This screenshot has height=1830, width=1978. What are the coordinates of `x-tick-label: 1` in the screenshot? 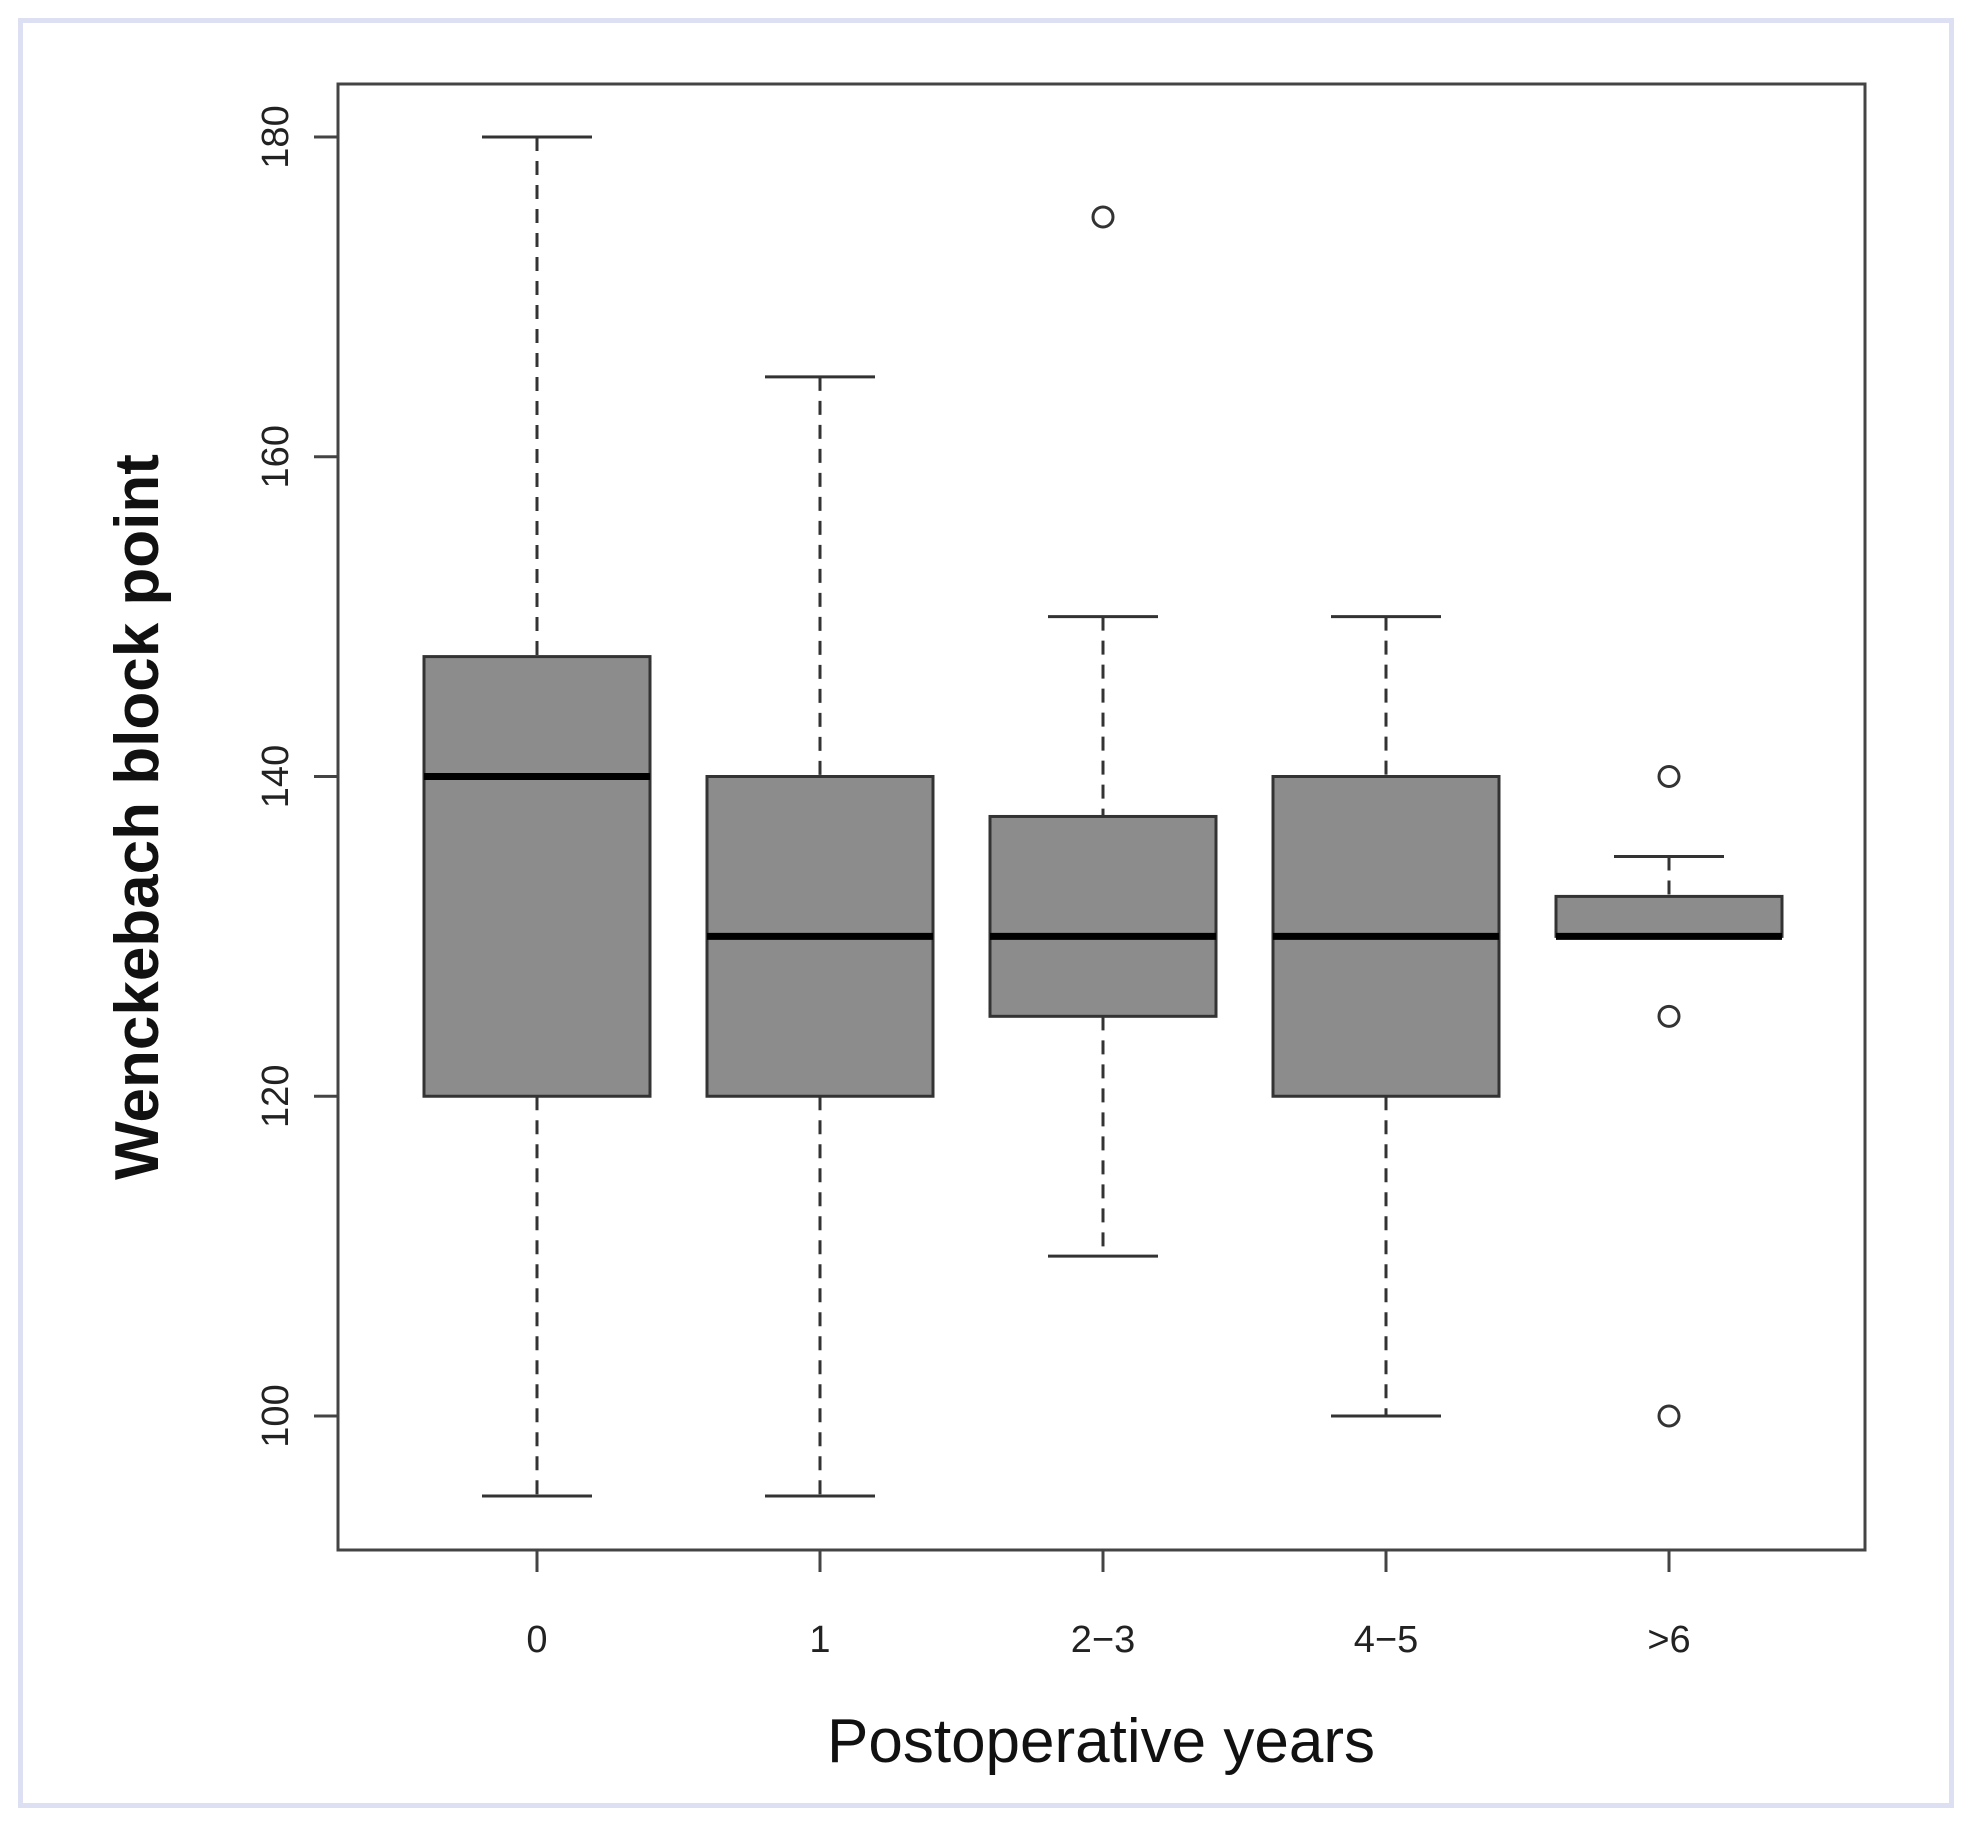 It's located at (819, 1640).